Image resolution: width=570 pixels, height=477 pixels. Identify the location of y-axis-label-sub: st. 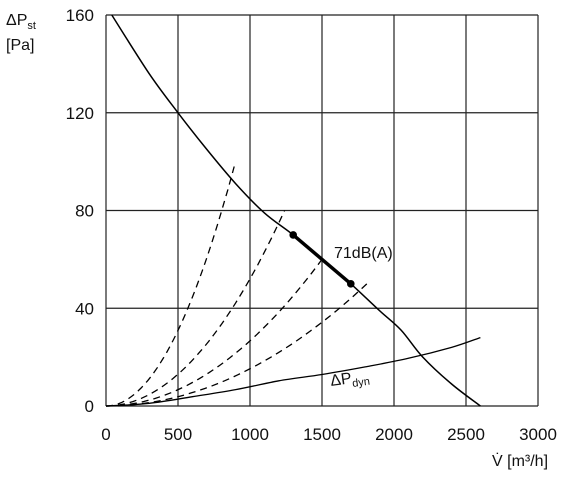
(31, 26).